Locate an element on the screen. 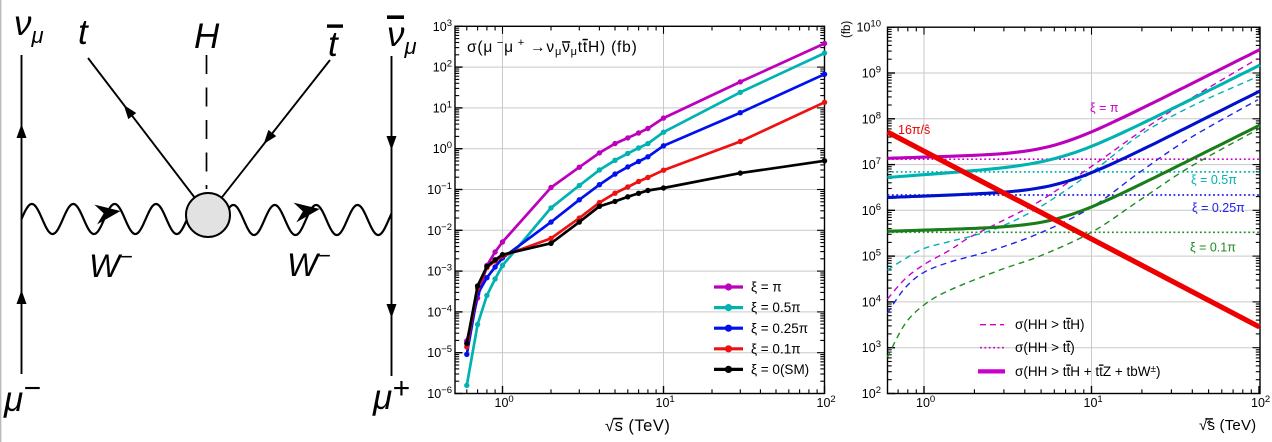 This screenshot has width=1272, height=442. svg-text: 16π/ŝ is located at coordinates (914, 130).